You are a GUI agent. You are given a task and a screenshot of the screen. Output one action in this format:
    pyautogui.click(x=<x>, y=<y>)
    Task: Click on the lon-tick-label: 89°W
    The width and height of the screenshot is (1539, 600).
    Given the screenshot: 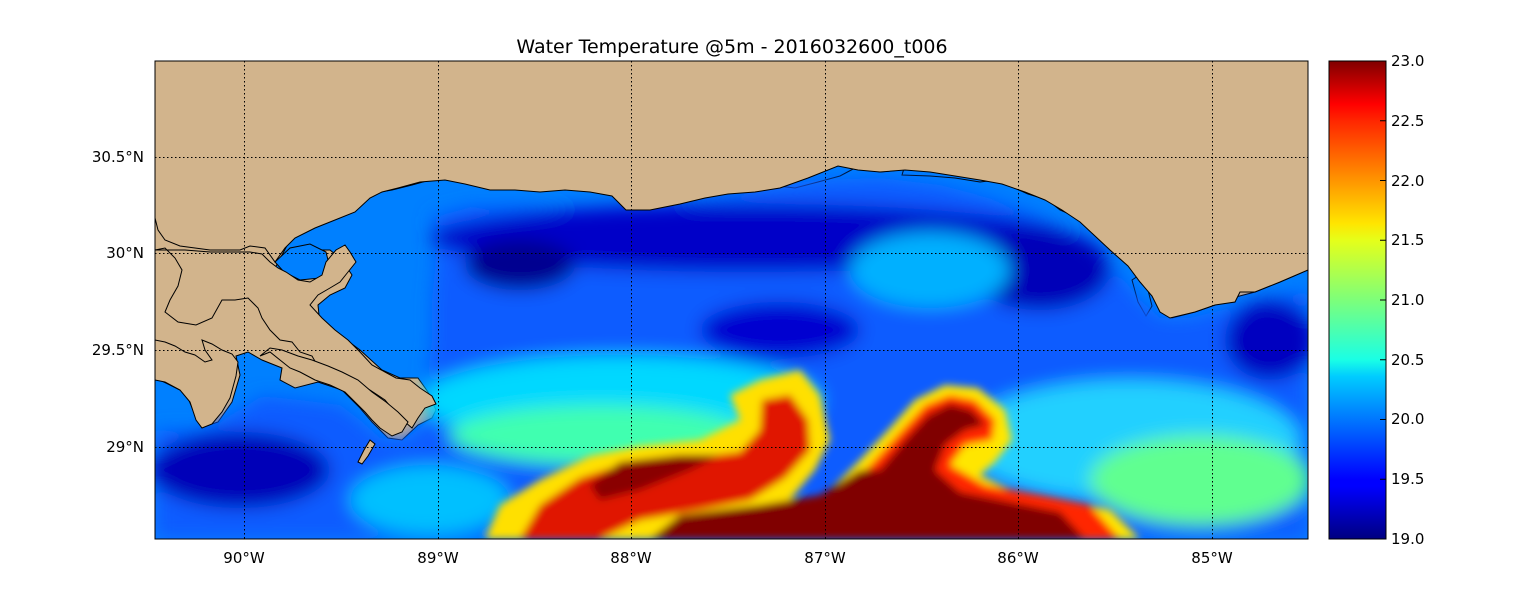 What is the action you would take?
    pyautogui.click(x=438, y=558)
    